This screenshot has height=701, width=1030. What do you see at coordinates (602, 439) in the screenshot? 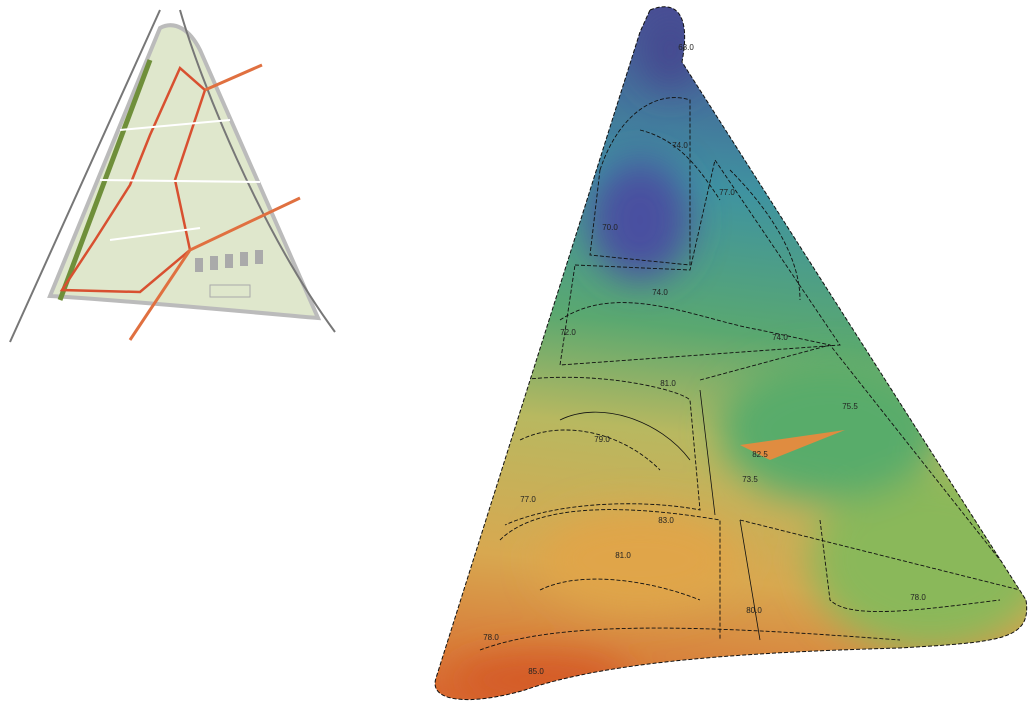
I see `contour-label: 79.0` at bounding box center [602, 439].